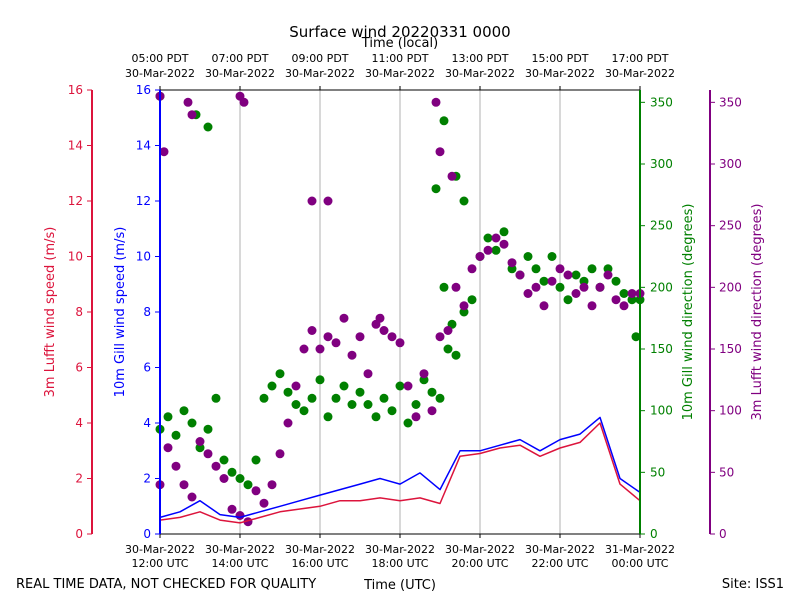 This screenshot has height=600, width=800. I want to click on bottom-tick-time: 20:00 UTC, so click(479, 563).